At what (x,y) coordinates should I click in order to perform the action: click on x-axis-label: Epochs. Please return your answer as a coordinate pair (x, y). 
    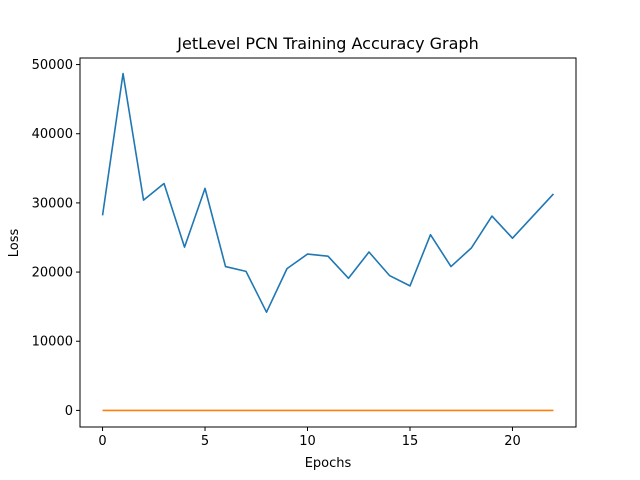
    Looking at the image, I should click on (328, 463).